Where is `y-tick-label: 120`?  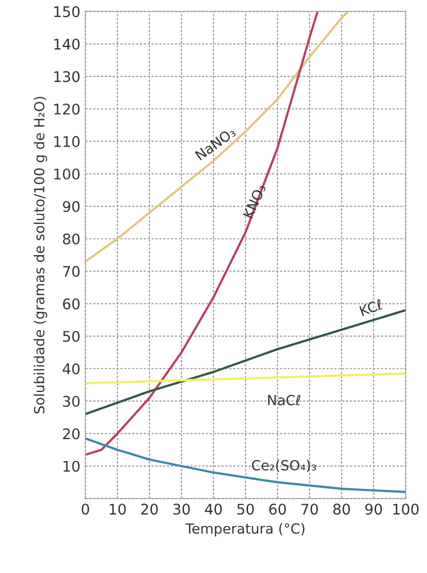
y-tick-label: 120 is located at coordinates (67, 109).